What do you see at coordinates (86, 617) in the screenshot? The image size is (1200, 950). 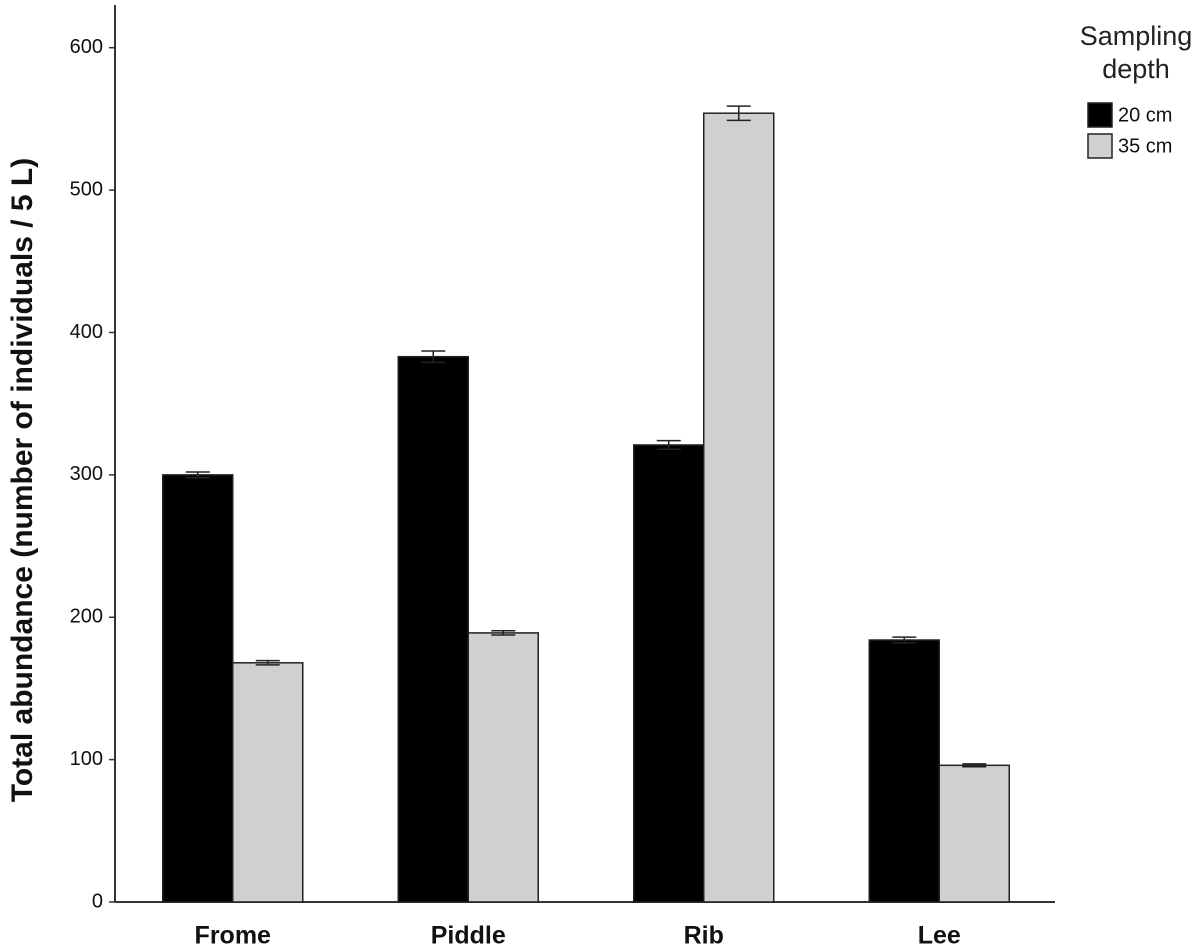 I see `y-tick-label: 200` at bounding box center [86, 617].